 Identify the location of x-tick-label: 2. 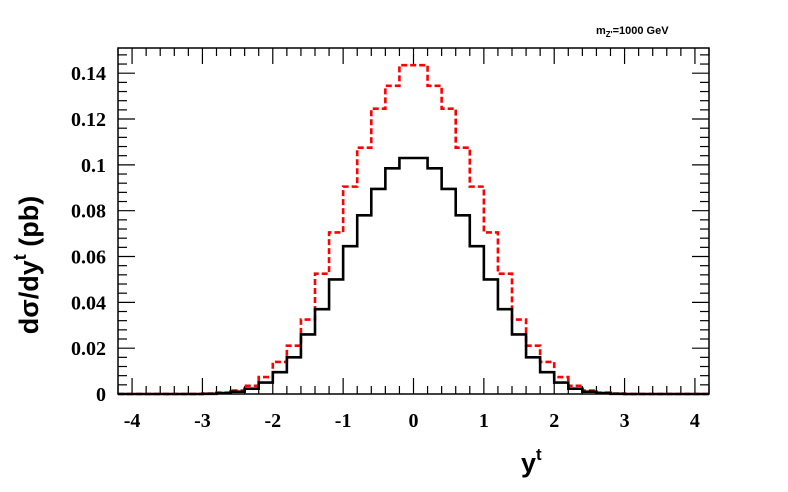
(554, 421).